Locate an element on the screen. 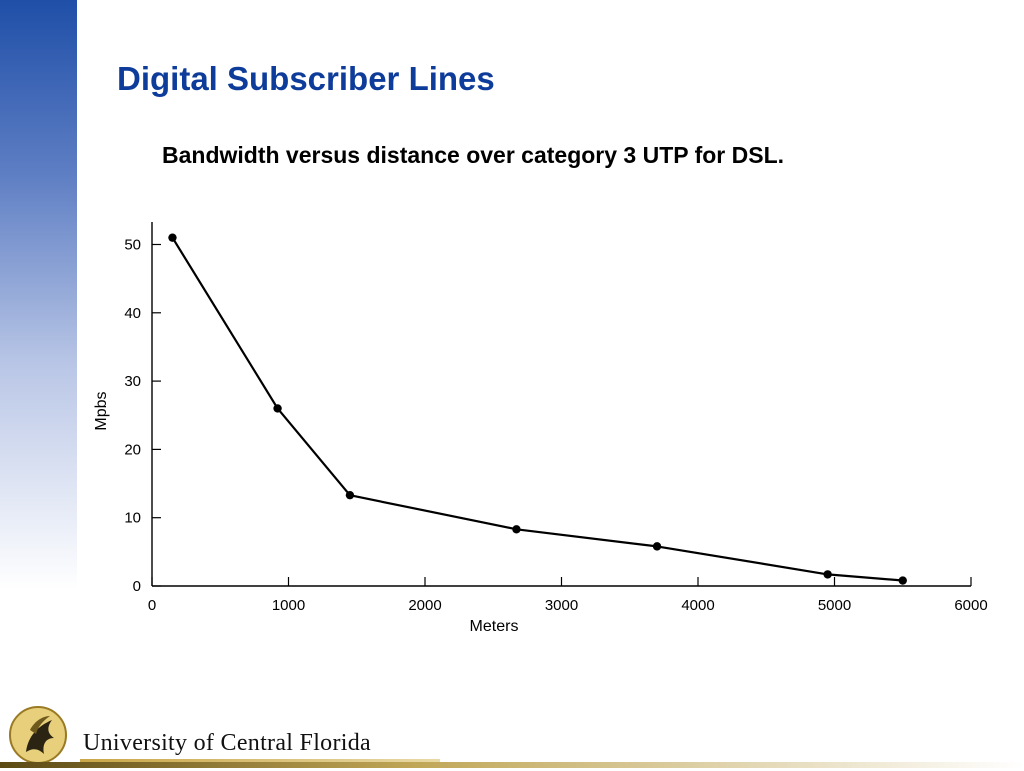 The image size is (1024, 771). university-name-underline is located at coordinates (260, 760).